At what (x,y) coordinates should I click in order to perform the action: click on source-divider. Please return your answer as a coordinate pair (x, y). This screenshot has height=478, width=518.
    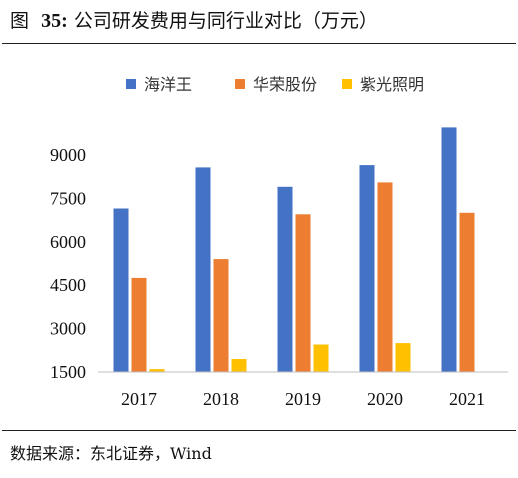
    Looking at the image, I should click on (259, 430).